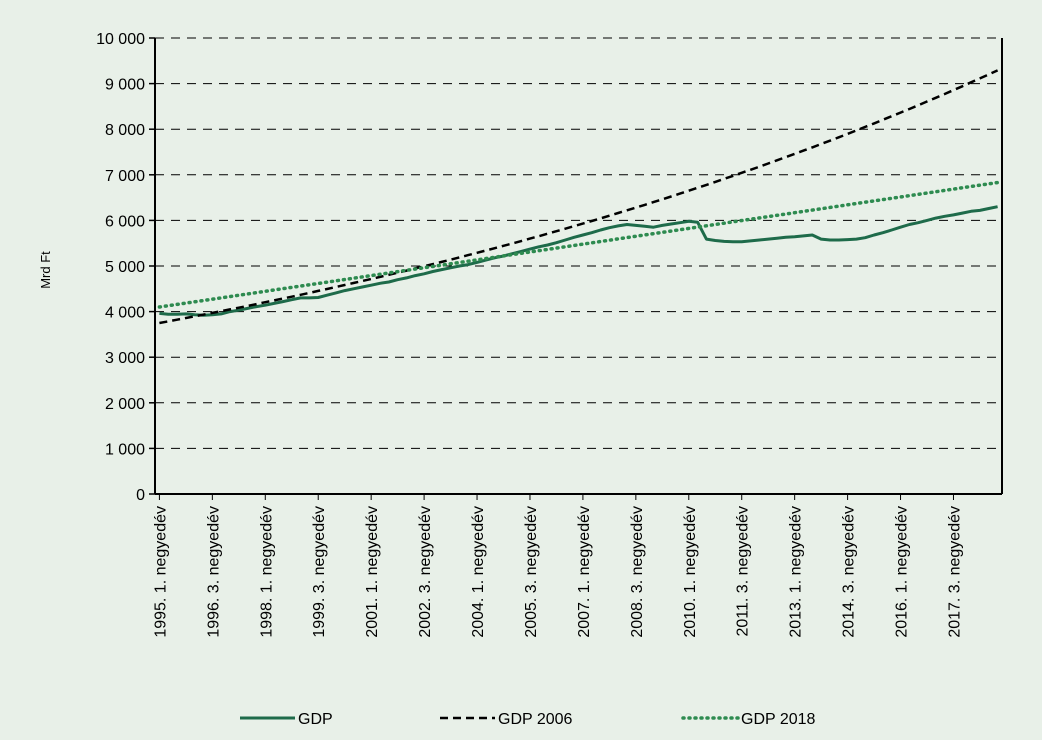 The width and height of the screenshot is (1042, 740). What do you see at coordinates (266, 572) in the screenshot?
I see `x-tick-label: 1998. 1. negyedév` at bounding box center [266, 572].